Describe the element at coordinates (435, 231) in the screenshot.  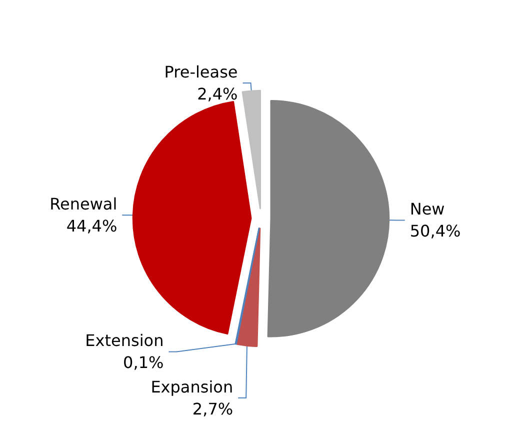
I see `data-label: 50,4%` at that location.